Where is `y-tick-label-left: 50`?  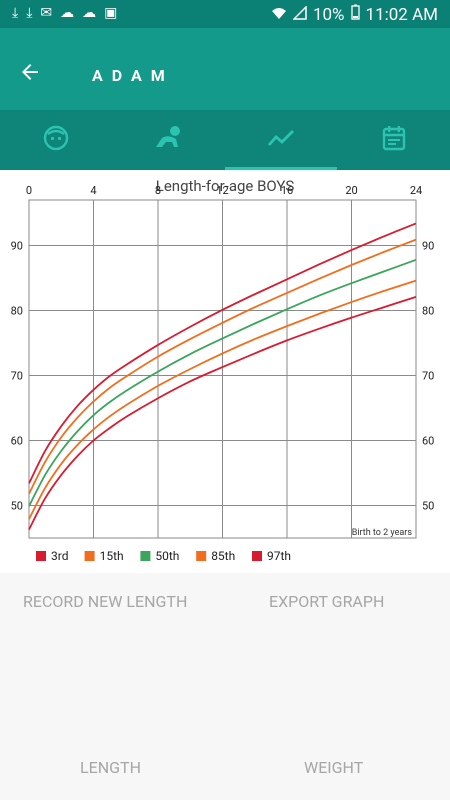 y-tick-label-left: 50 is located at coordinates (17, 506).